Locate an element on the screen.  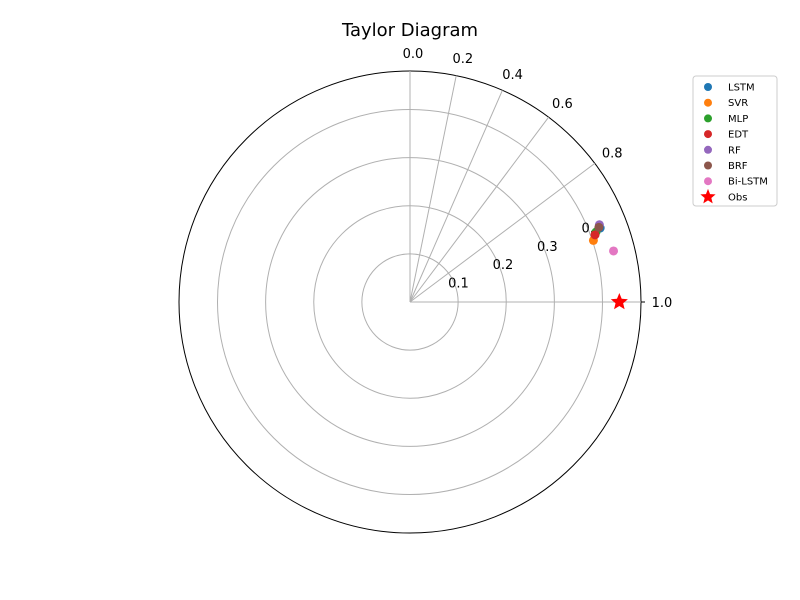
legend-marker-lstm is located at coordinates (708, 87).